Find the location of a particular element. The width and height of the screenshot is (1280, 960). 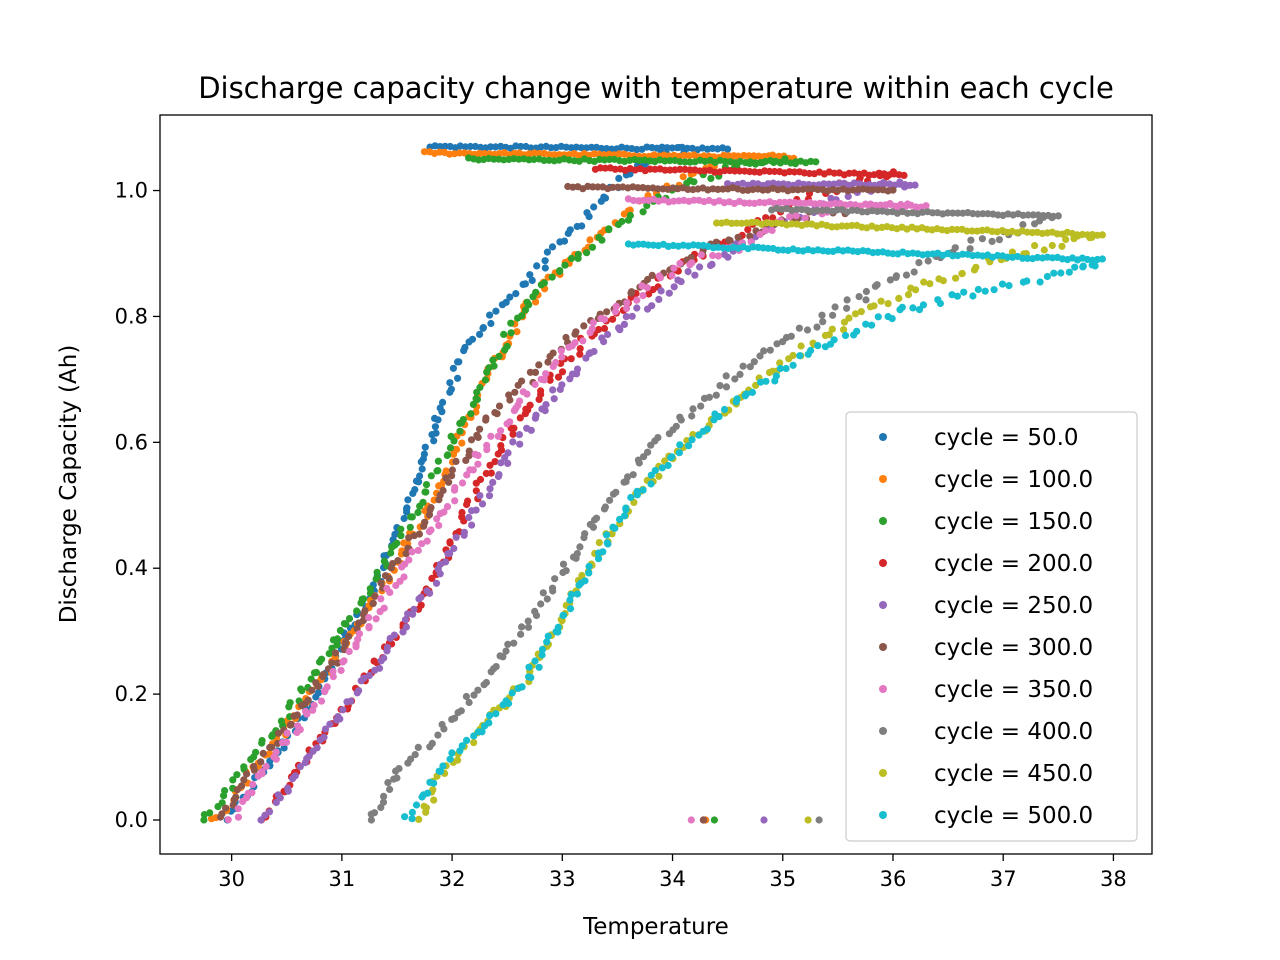

x-tick-label: 38 is located at coordinates (1113, 879).